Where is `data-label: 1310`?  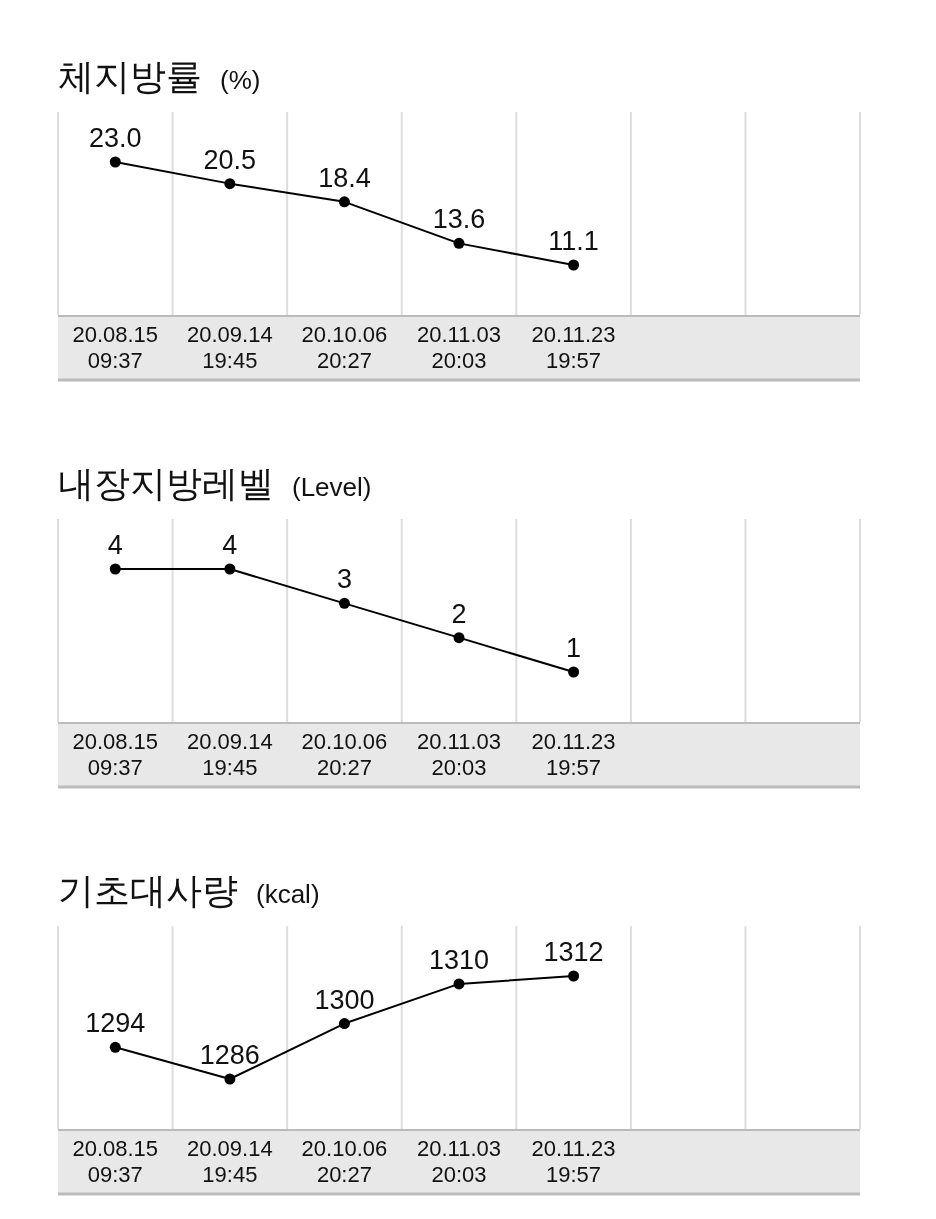 data-label: 1310 is located at coordinates (459, 959).